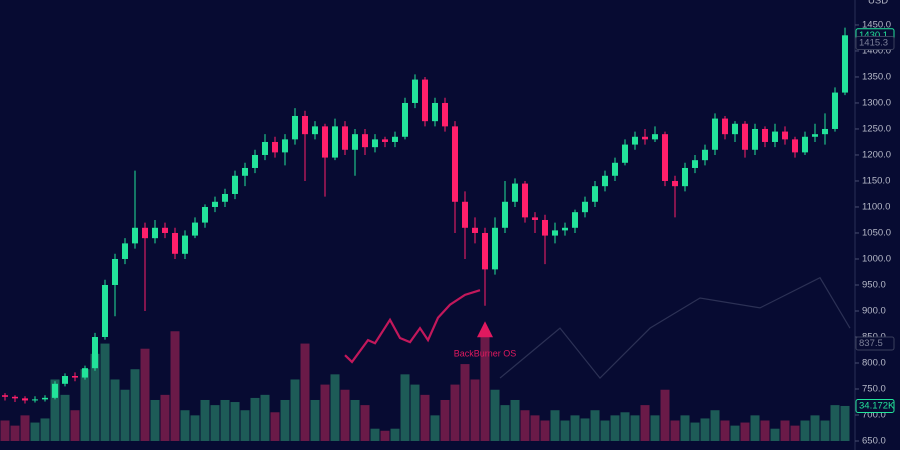  I want to click on y-tick-label: 1200.0, so click(876, 154).